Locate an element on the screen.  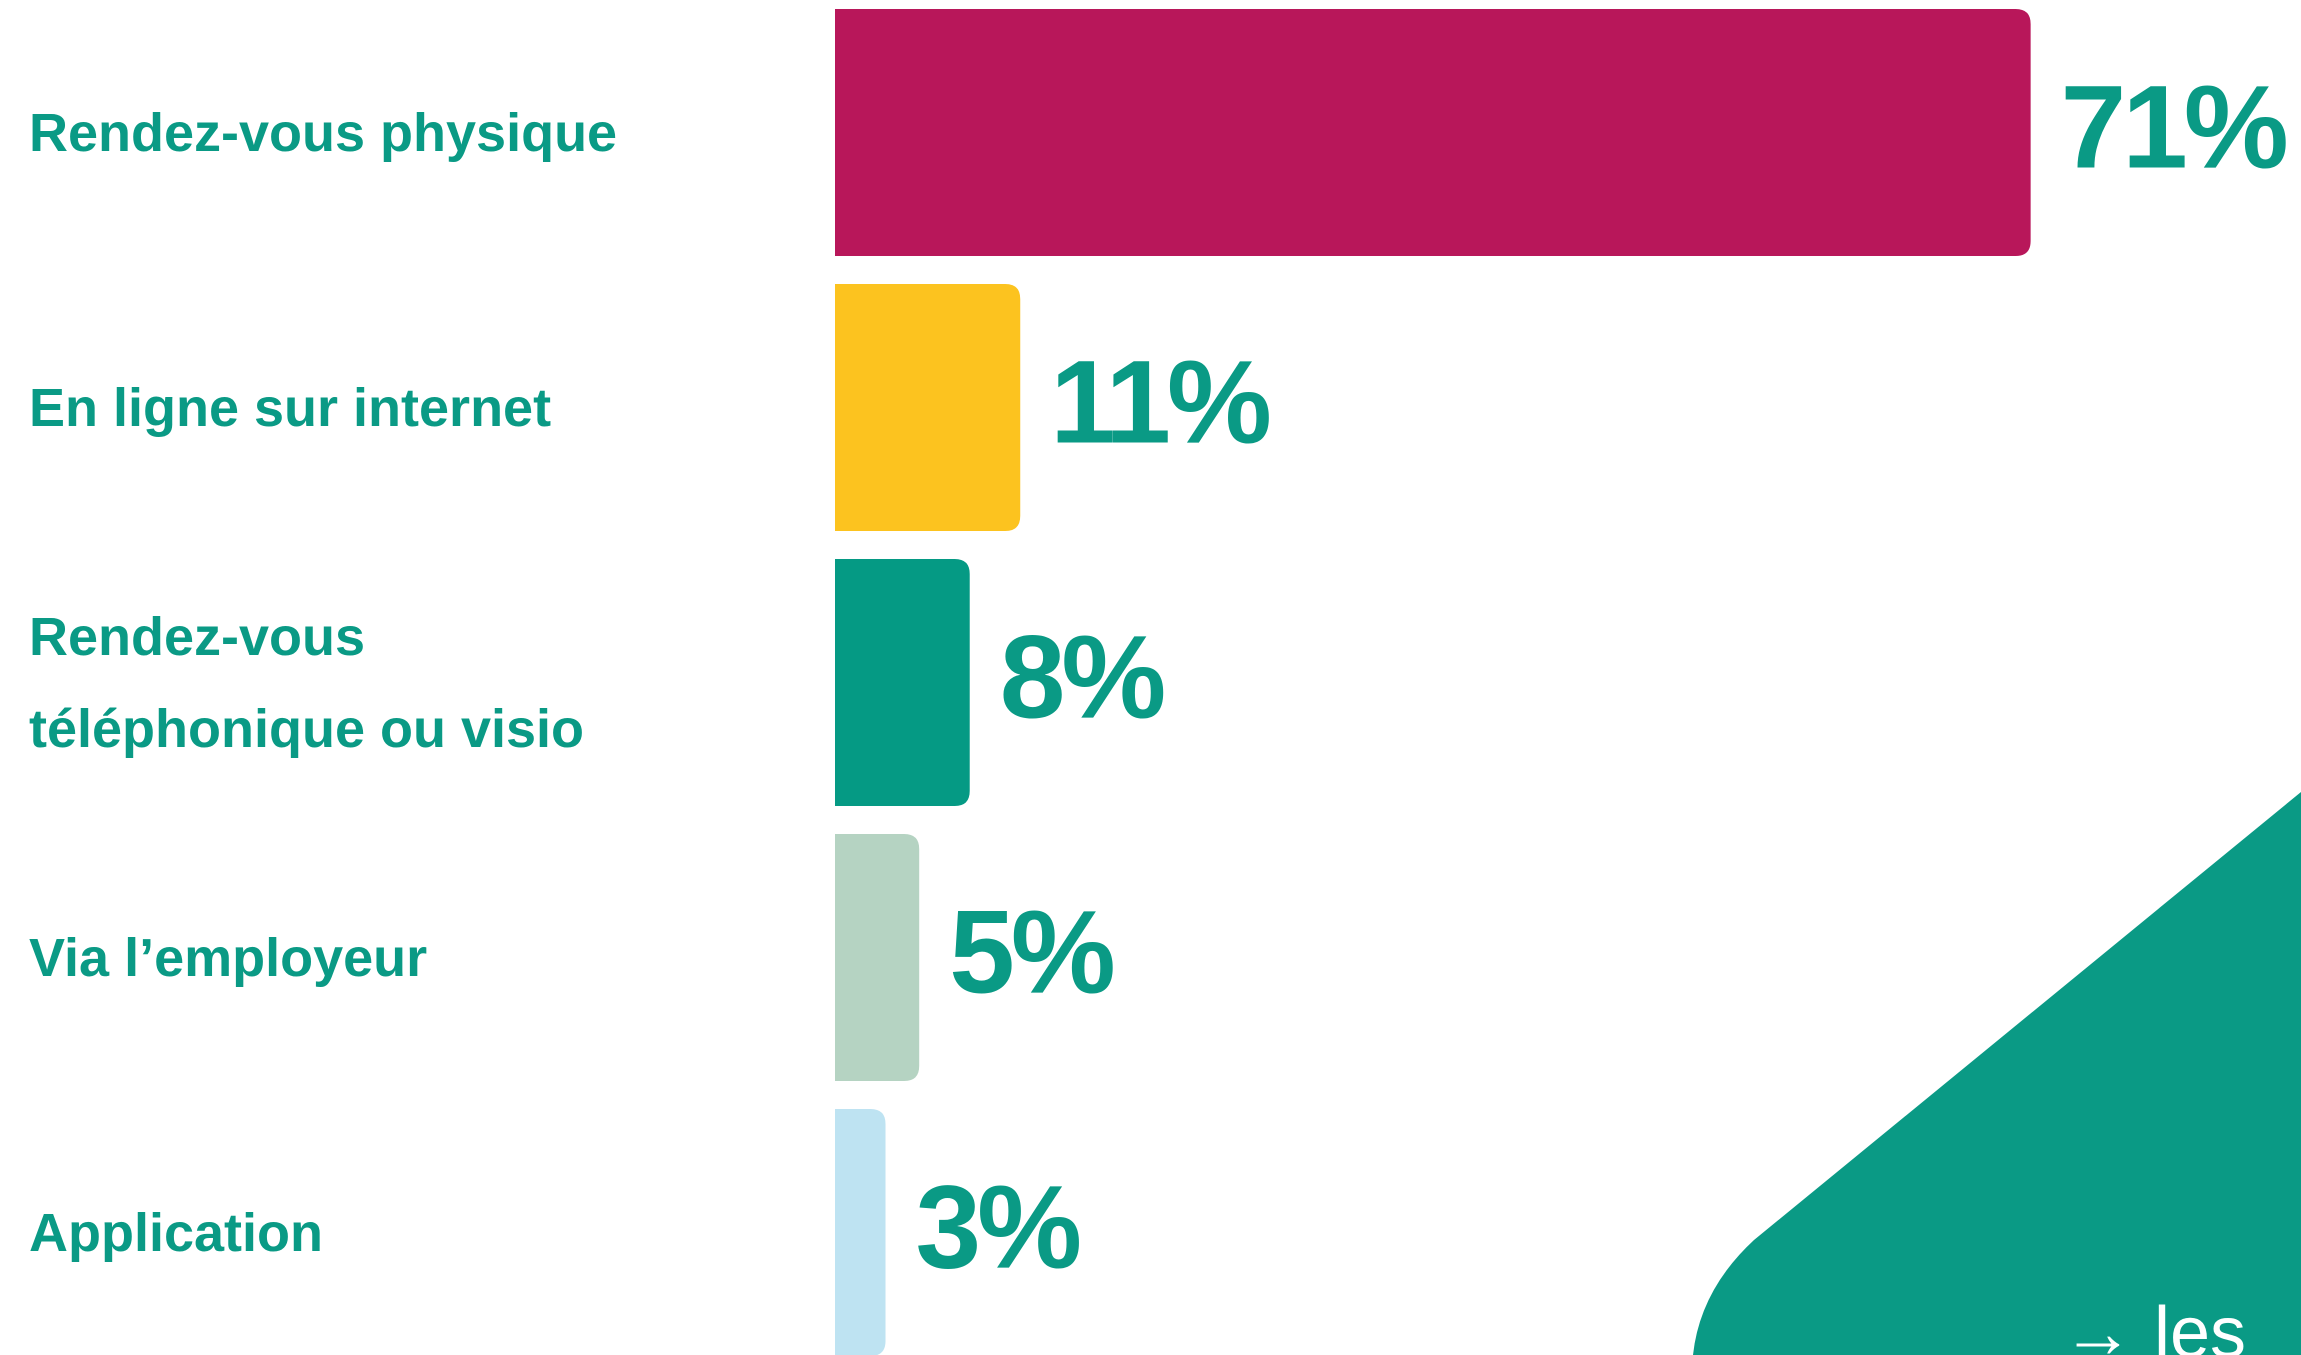
category-label: En ligne sur internet is located at coordinates (290, 407).